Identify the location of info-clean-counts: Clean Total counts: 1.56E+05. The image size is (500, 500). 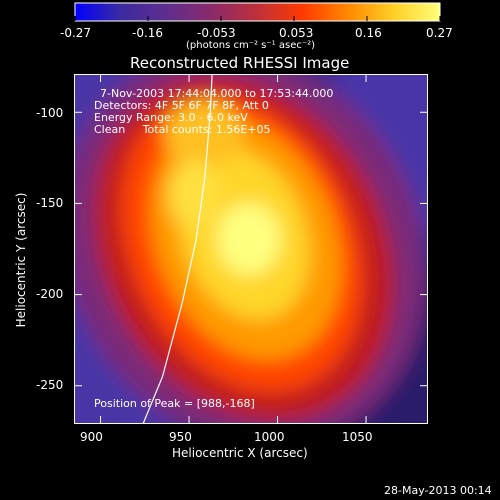
(182, 129).